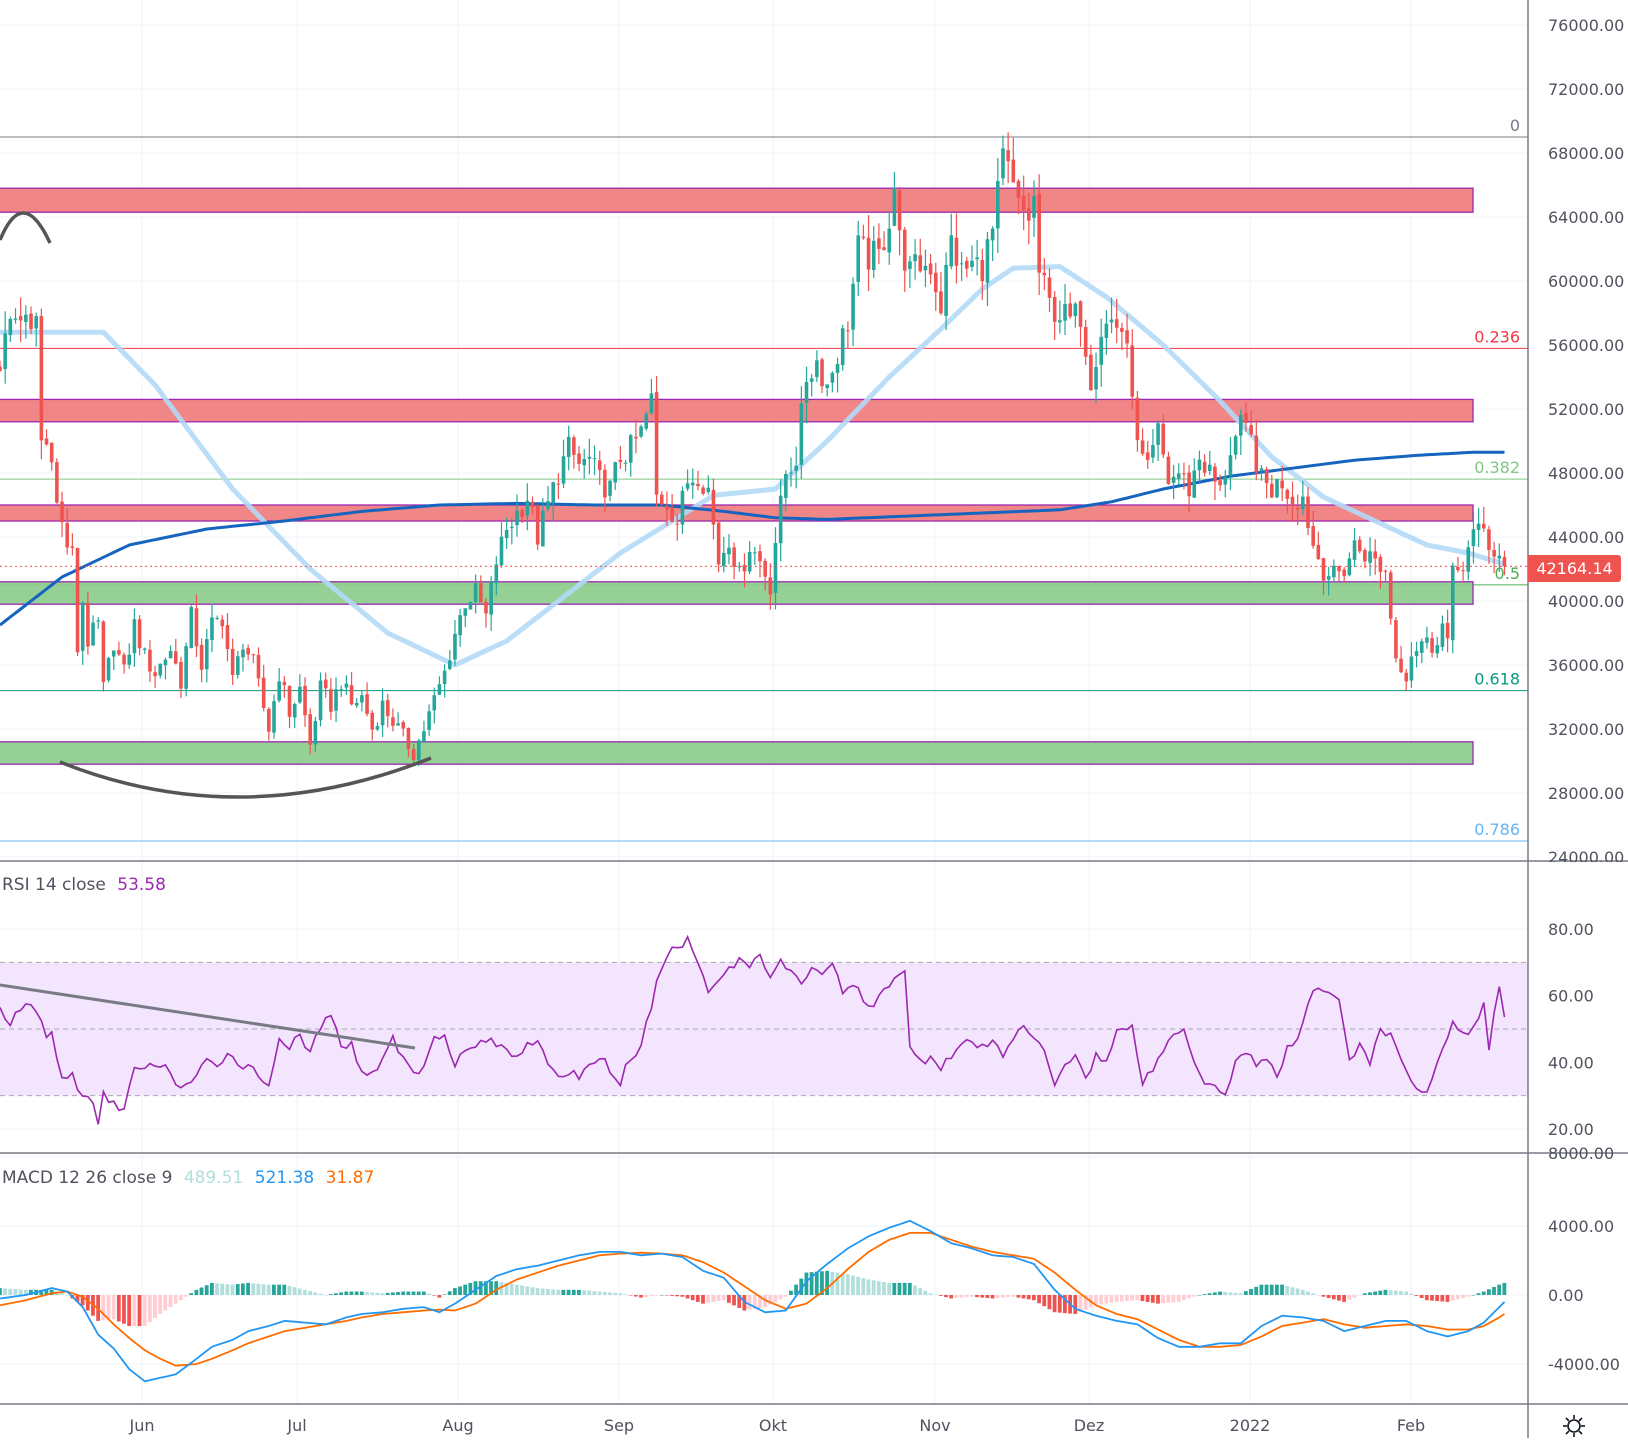 This screenshot has width=1628, height=1442. What do you see at coordinates (1574, 1426) in the screenshot?
I see `settings-gear-icon` at bounding box center [1574, 1426].